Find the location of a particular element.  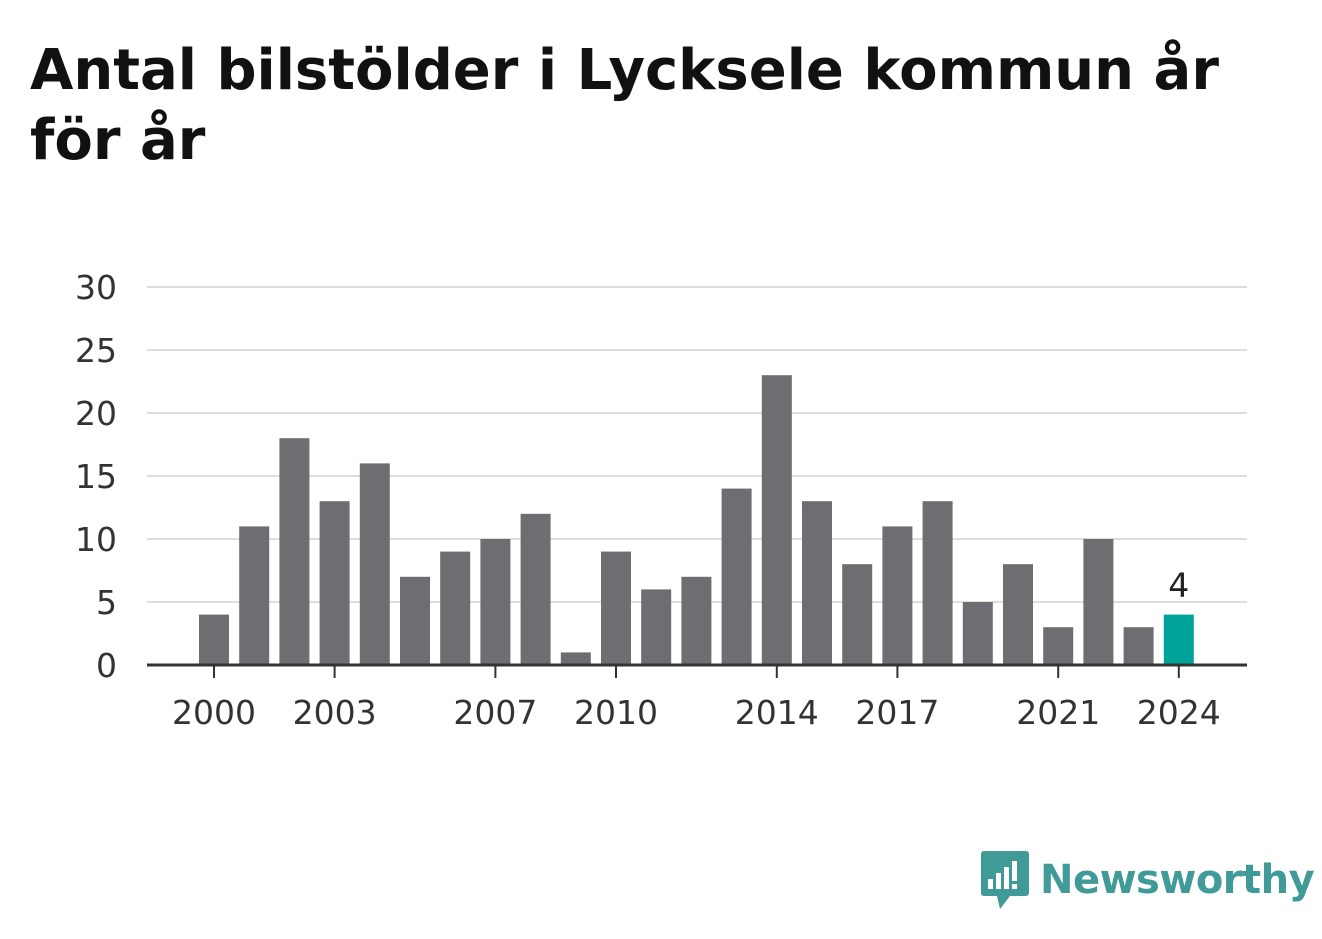

bar-2020 is located at coordinates (1018, 614).